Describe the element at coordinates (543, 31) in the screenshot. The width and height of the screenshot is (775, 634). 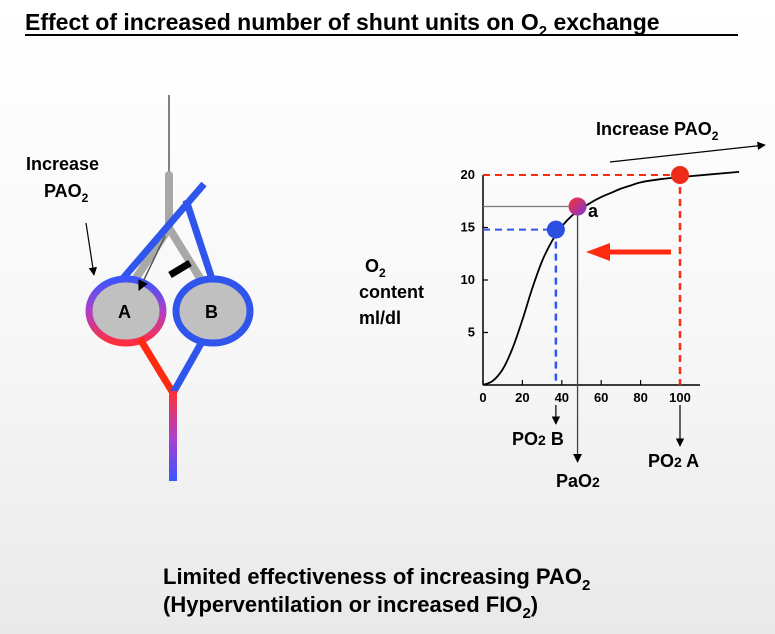
I see `title-subscript: 2` at that location.